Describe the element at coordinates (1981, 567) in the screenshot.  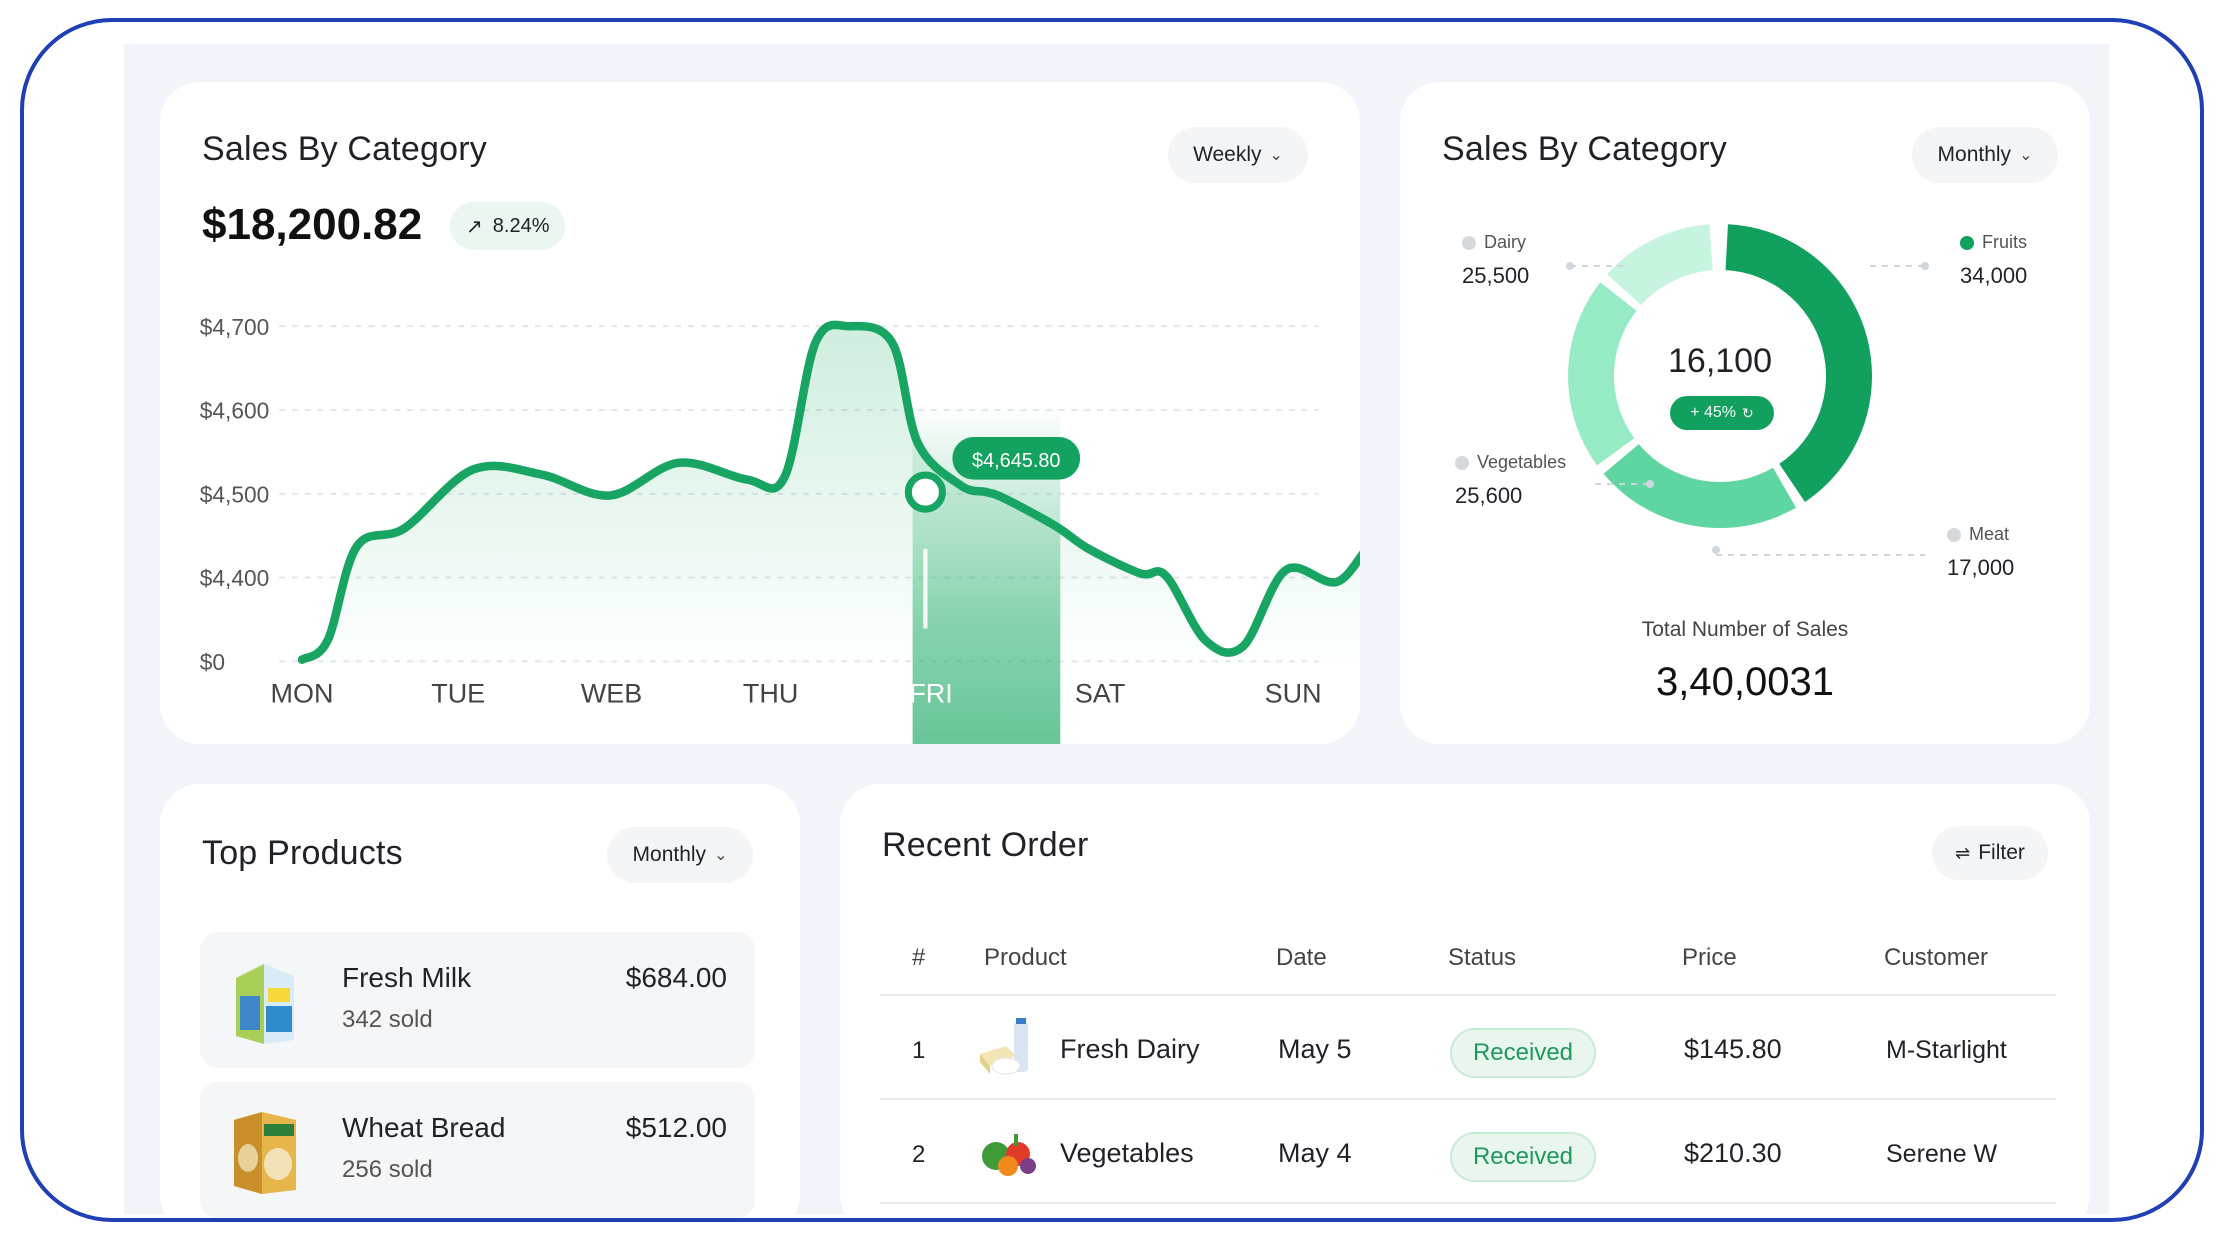
I see `legend-meat-value: 17,000` at that location.